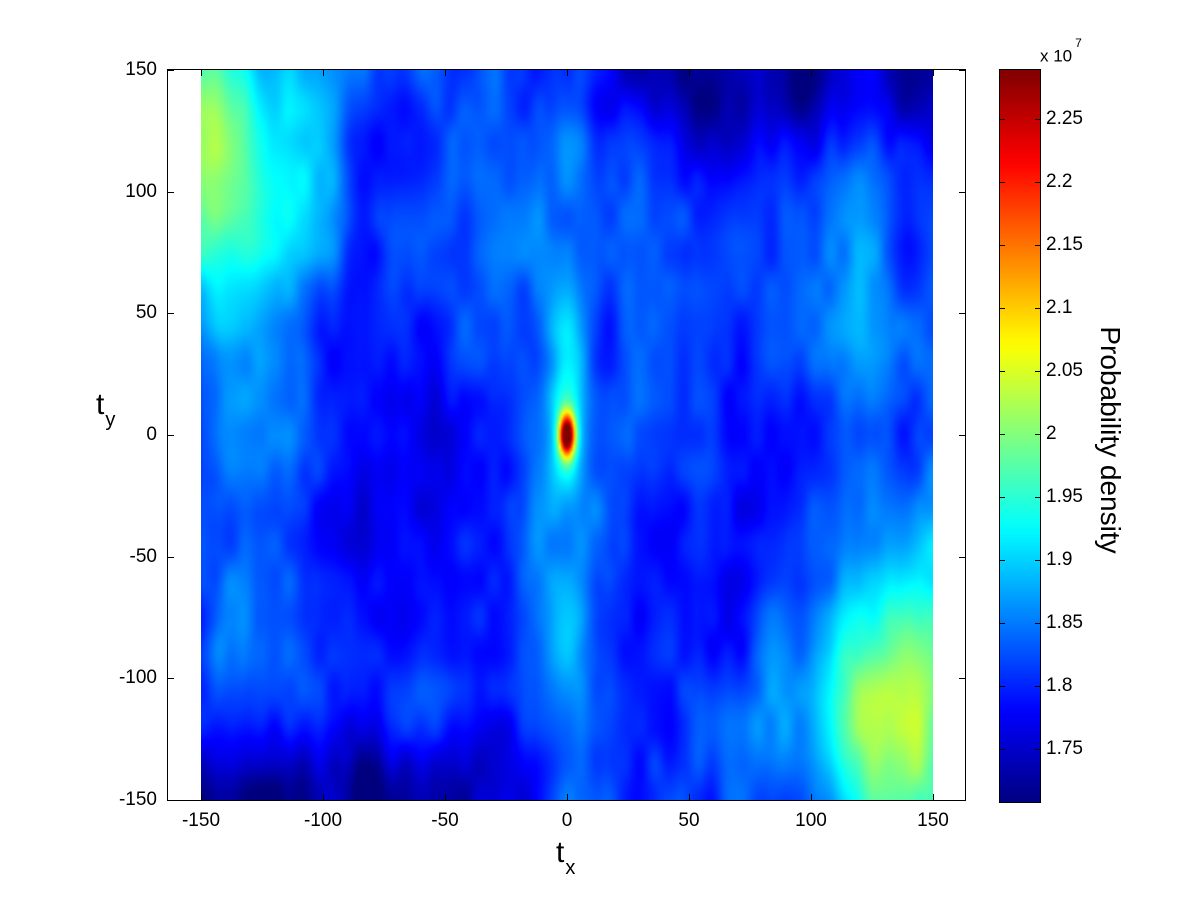  What do you see at coordinates (1110, 440) in the screenshot?
I see `colorbar-title: Probability density` at bounding box center [1110, 440].